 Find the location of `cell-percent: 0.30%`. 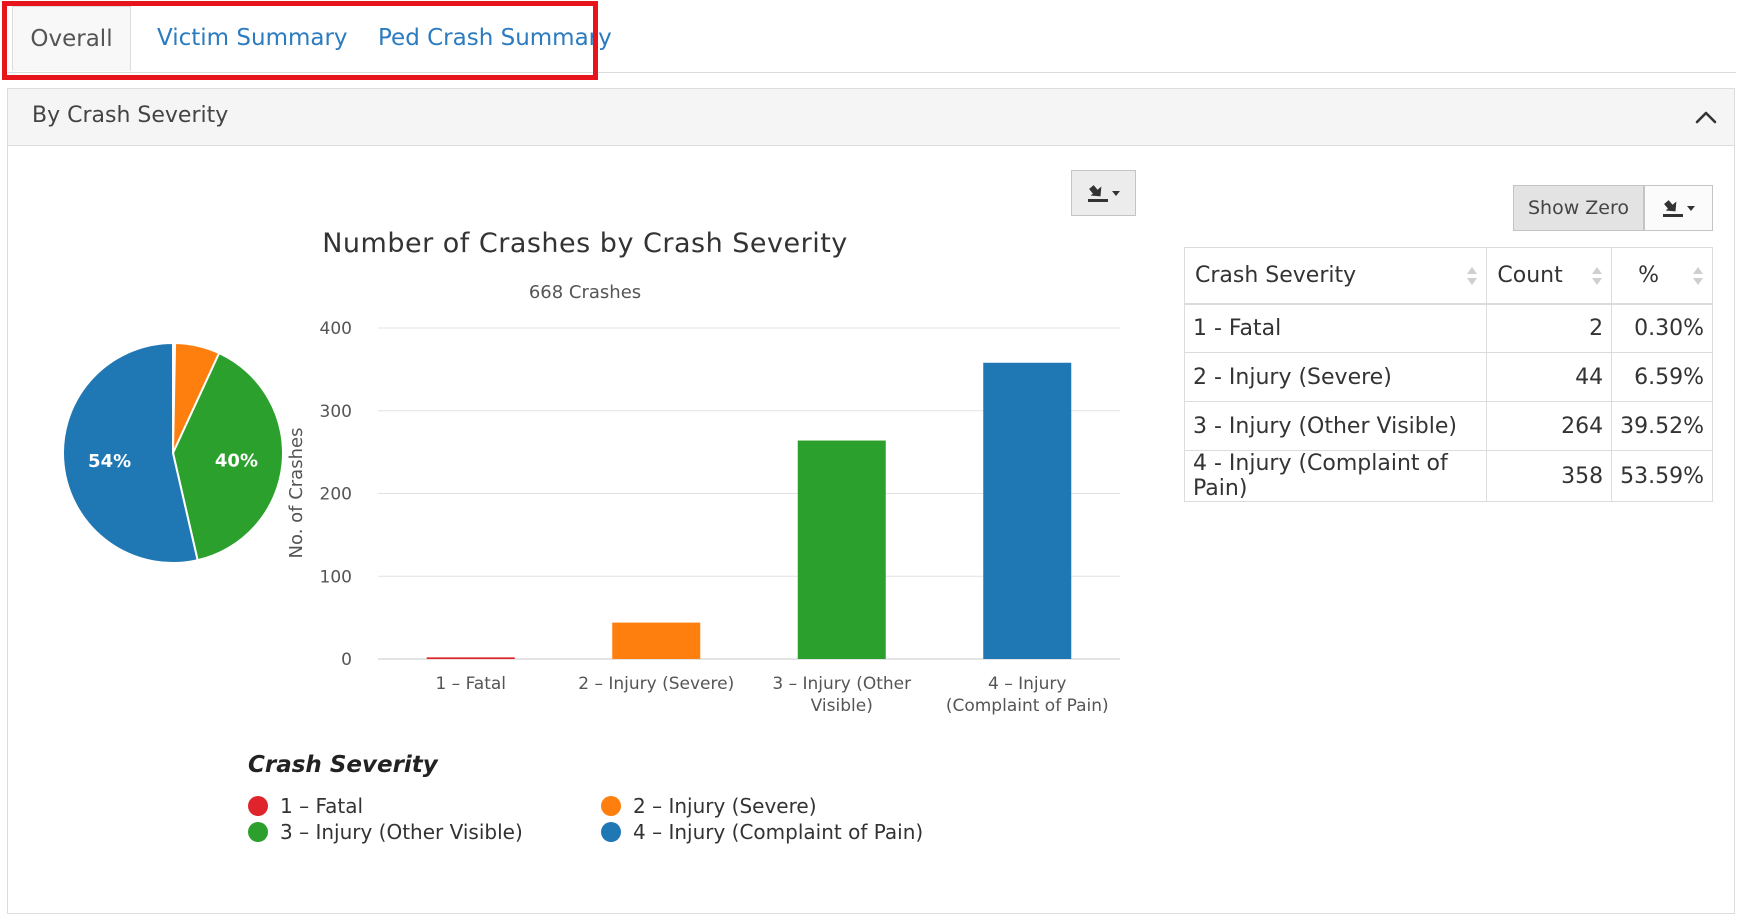

cell-percent: 0.30% is located at coordinates (1662, 328).